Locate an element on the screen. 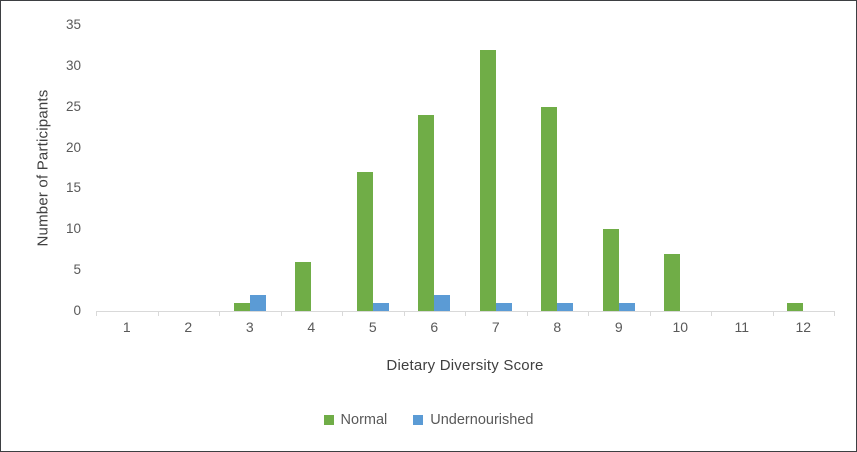  x-tick-label: 3 is located at coordinates (249, 327).